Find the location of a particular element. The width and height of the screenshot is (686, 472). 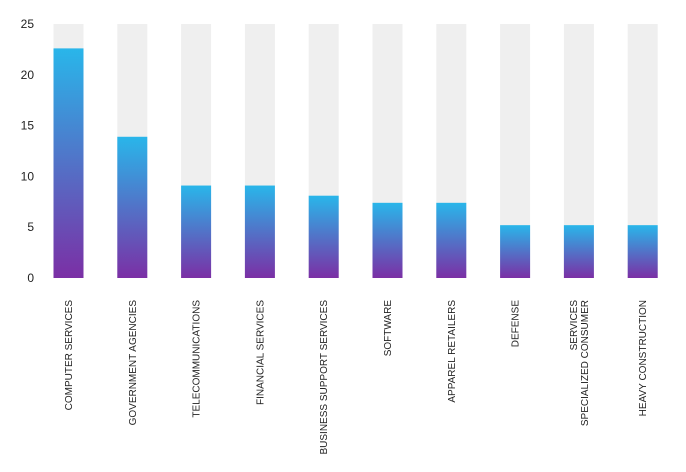

x-tick-label-line: BUSINESS SUPPORT SERVICES is located at coordinates (324, 377).